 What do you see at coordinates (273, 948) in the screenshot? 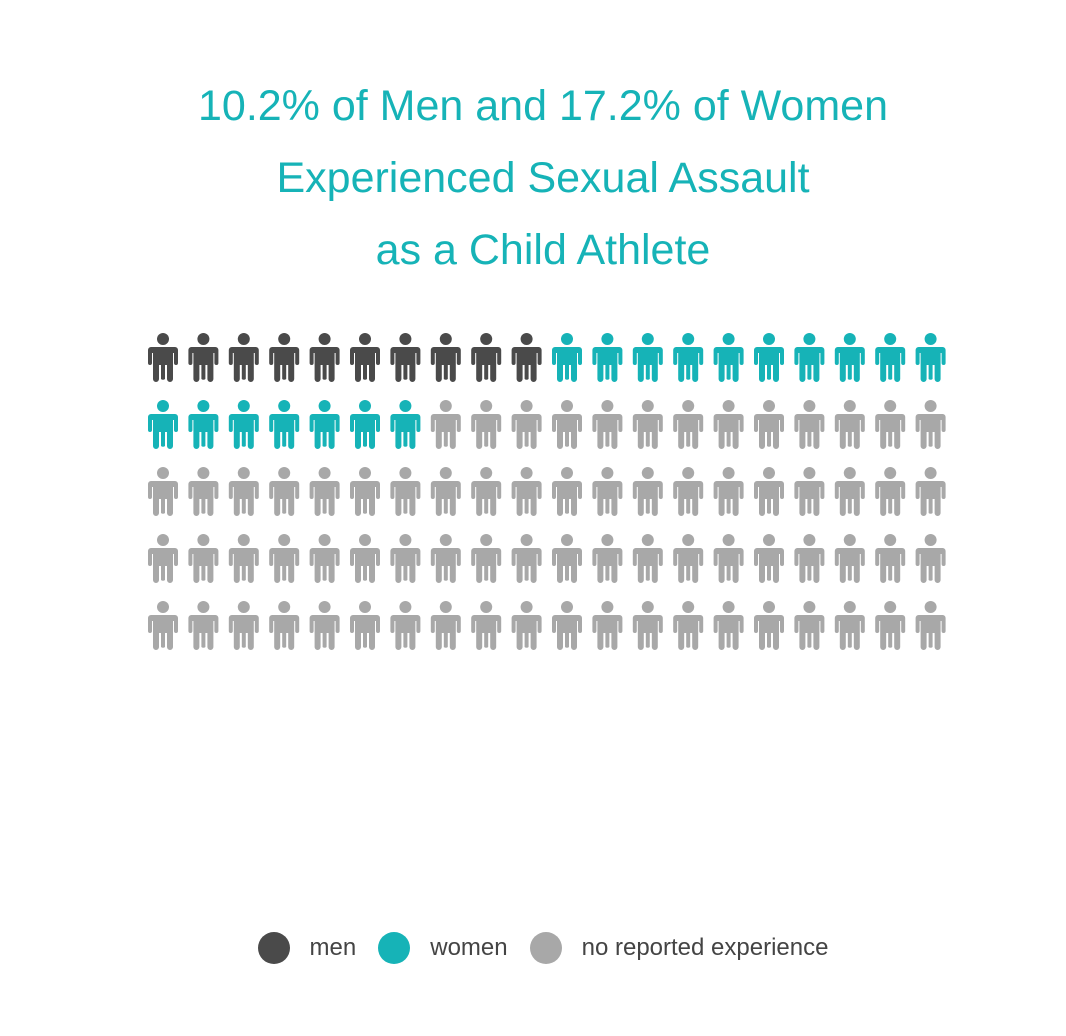
I see `legend-swatch-men` at bounding box center [273, 948].